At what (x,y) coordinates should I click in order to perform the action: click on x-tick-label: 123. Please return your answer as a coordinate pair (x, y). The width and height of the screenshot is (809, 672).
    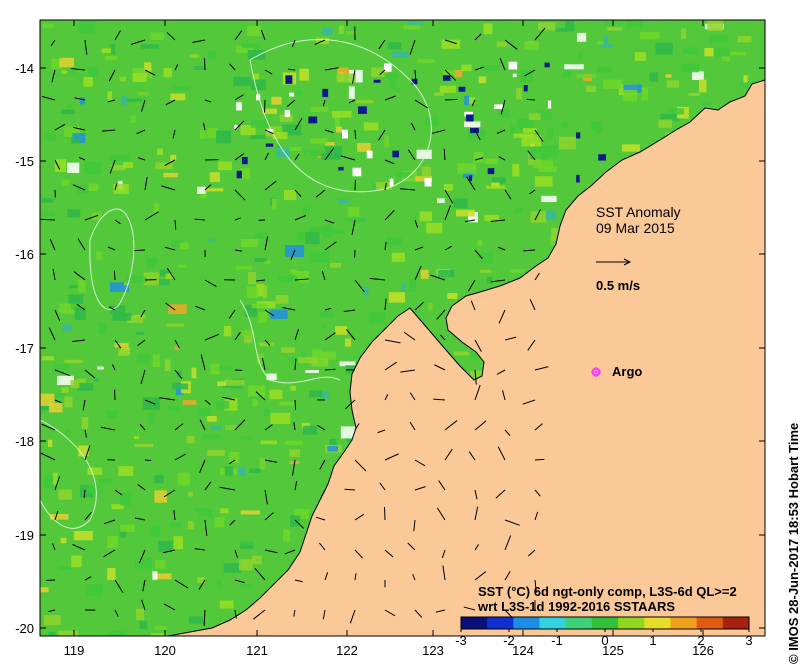
    Looking at the image, I should click on (433, 650).